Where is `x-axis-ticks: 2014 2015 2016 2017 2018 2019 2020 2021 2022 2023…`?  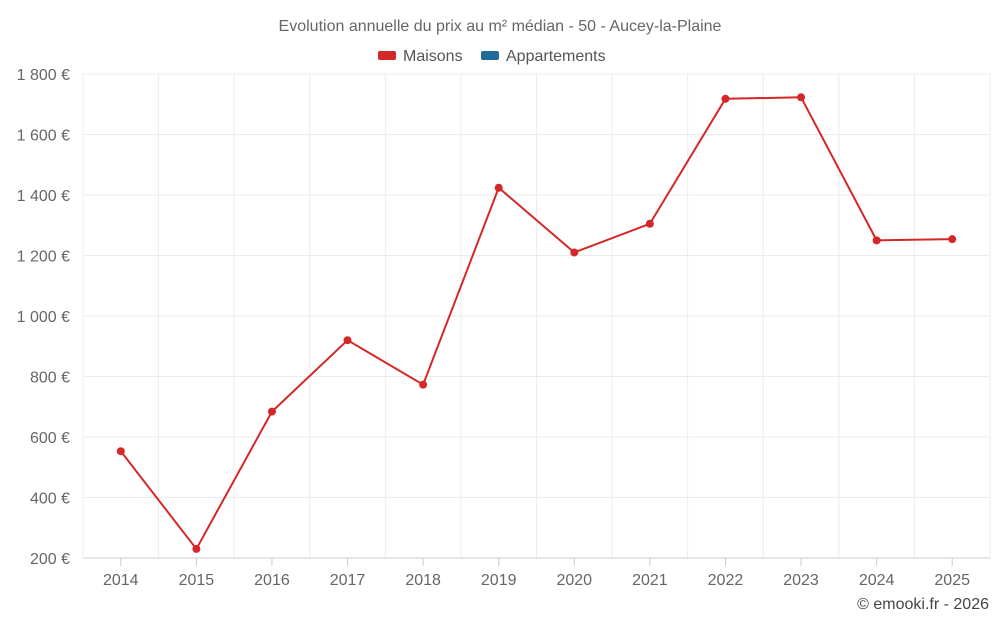 x-axis-ticks: 2014 2015 2016 2017 2018 2019 2020 2021 2022 2023… is located at coordinates (536, 573).